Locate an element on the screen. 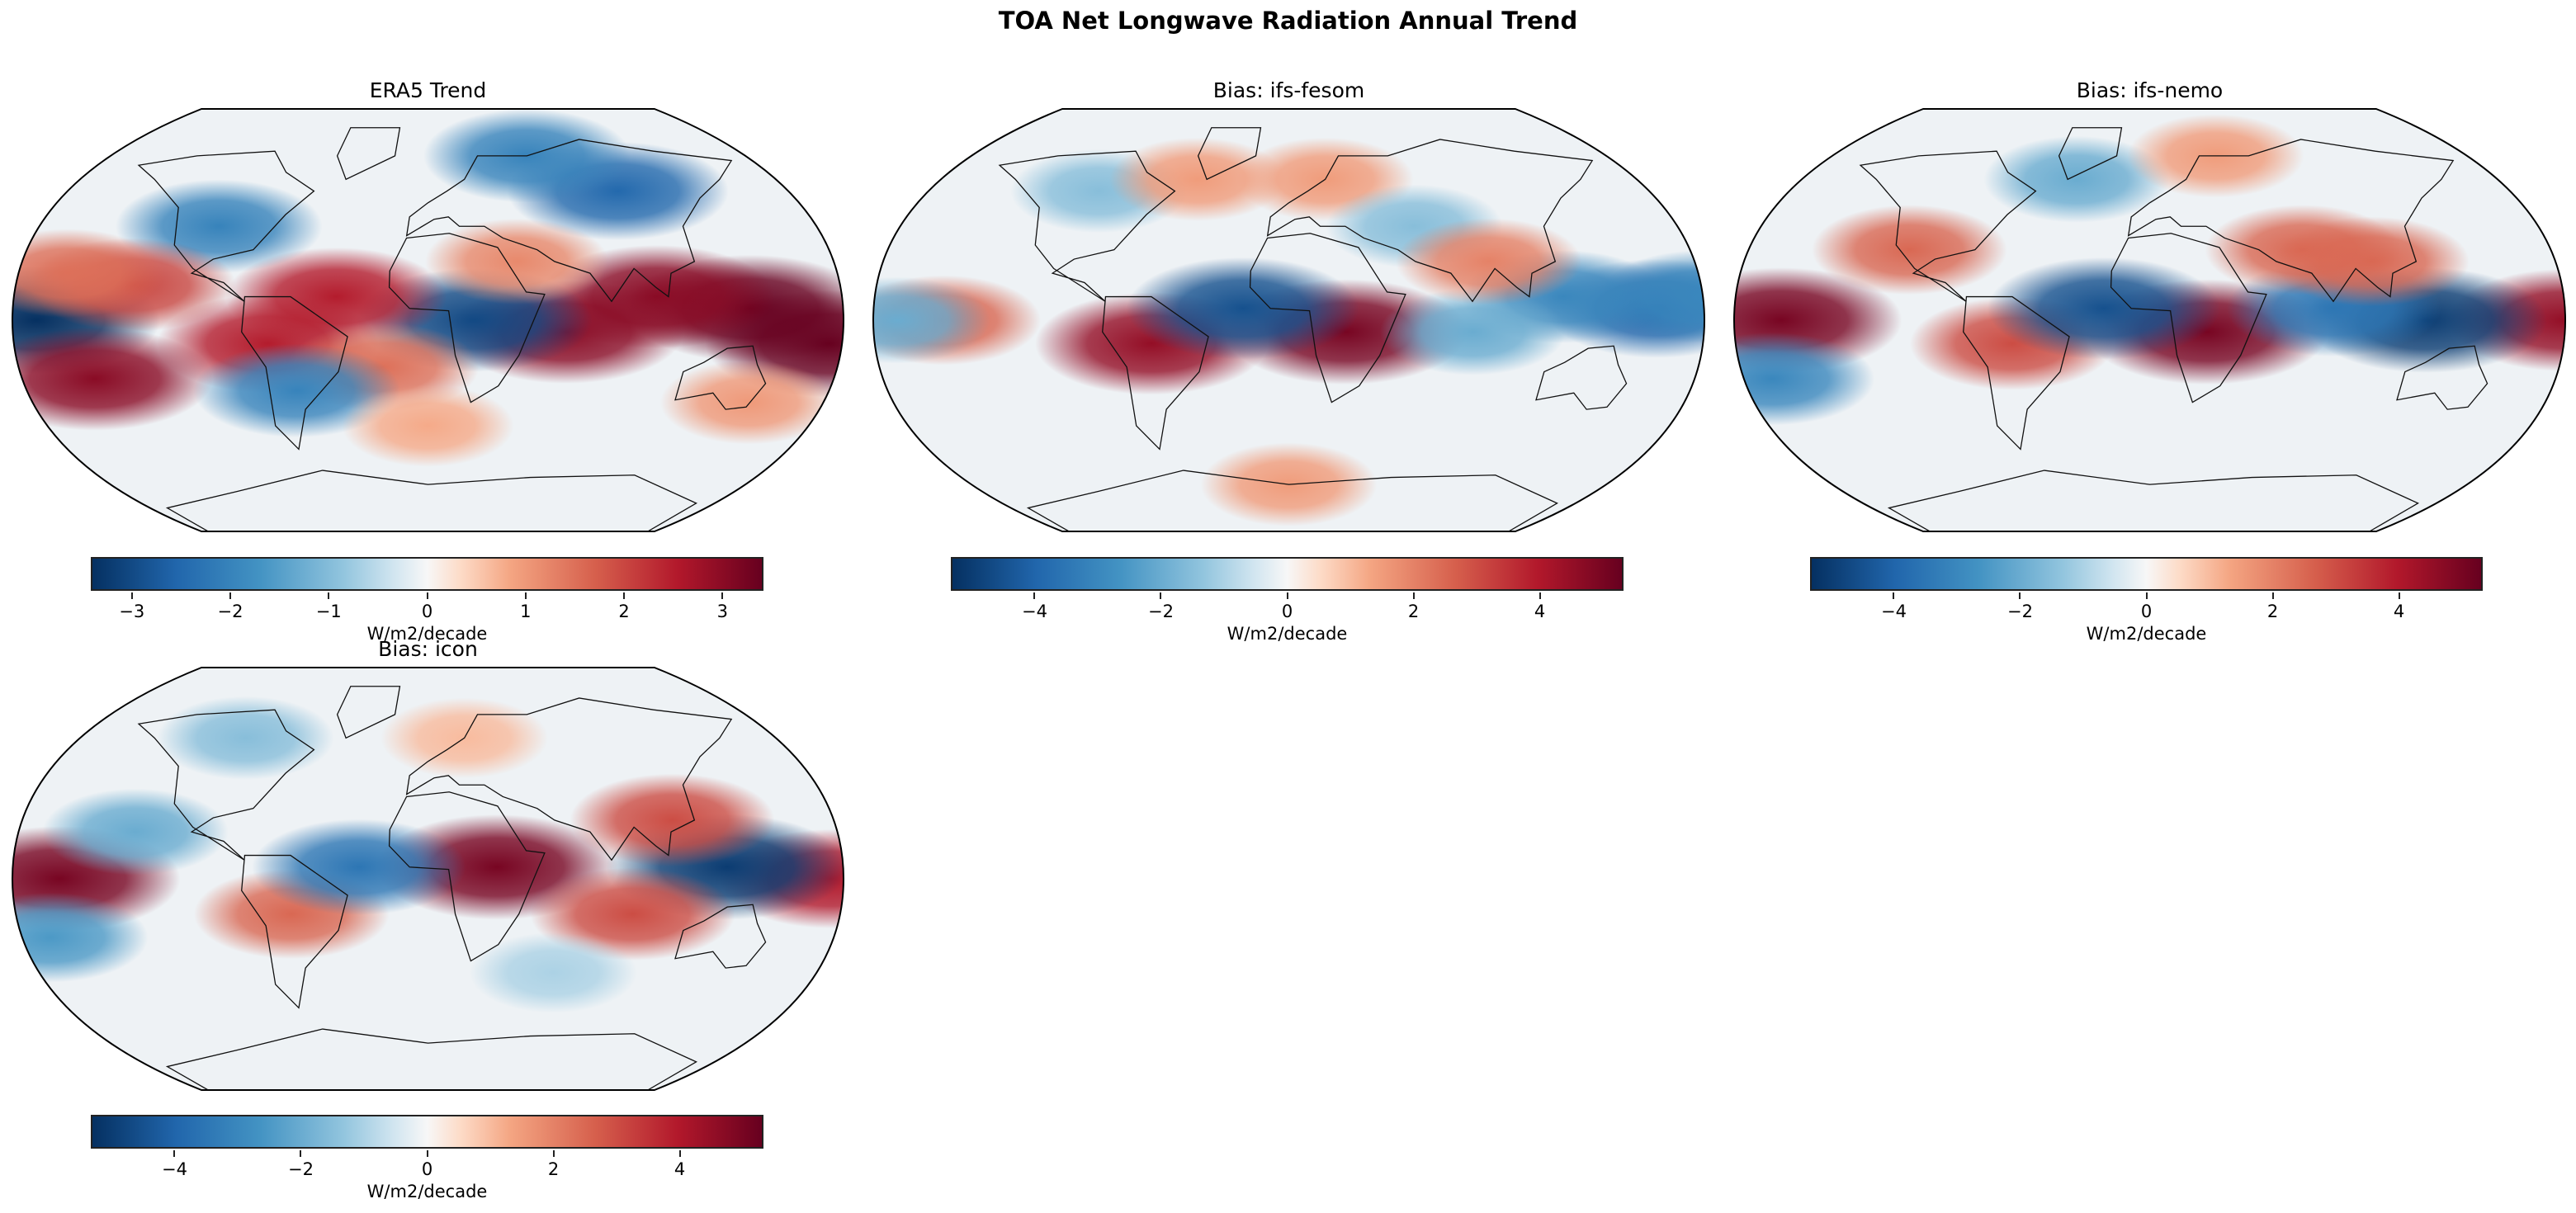 The height and width of the screenshot is (1213, 2576). panel-title-icon: Bias: icon is located at coordinates (428, 649).